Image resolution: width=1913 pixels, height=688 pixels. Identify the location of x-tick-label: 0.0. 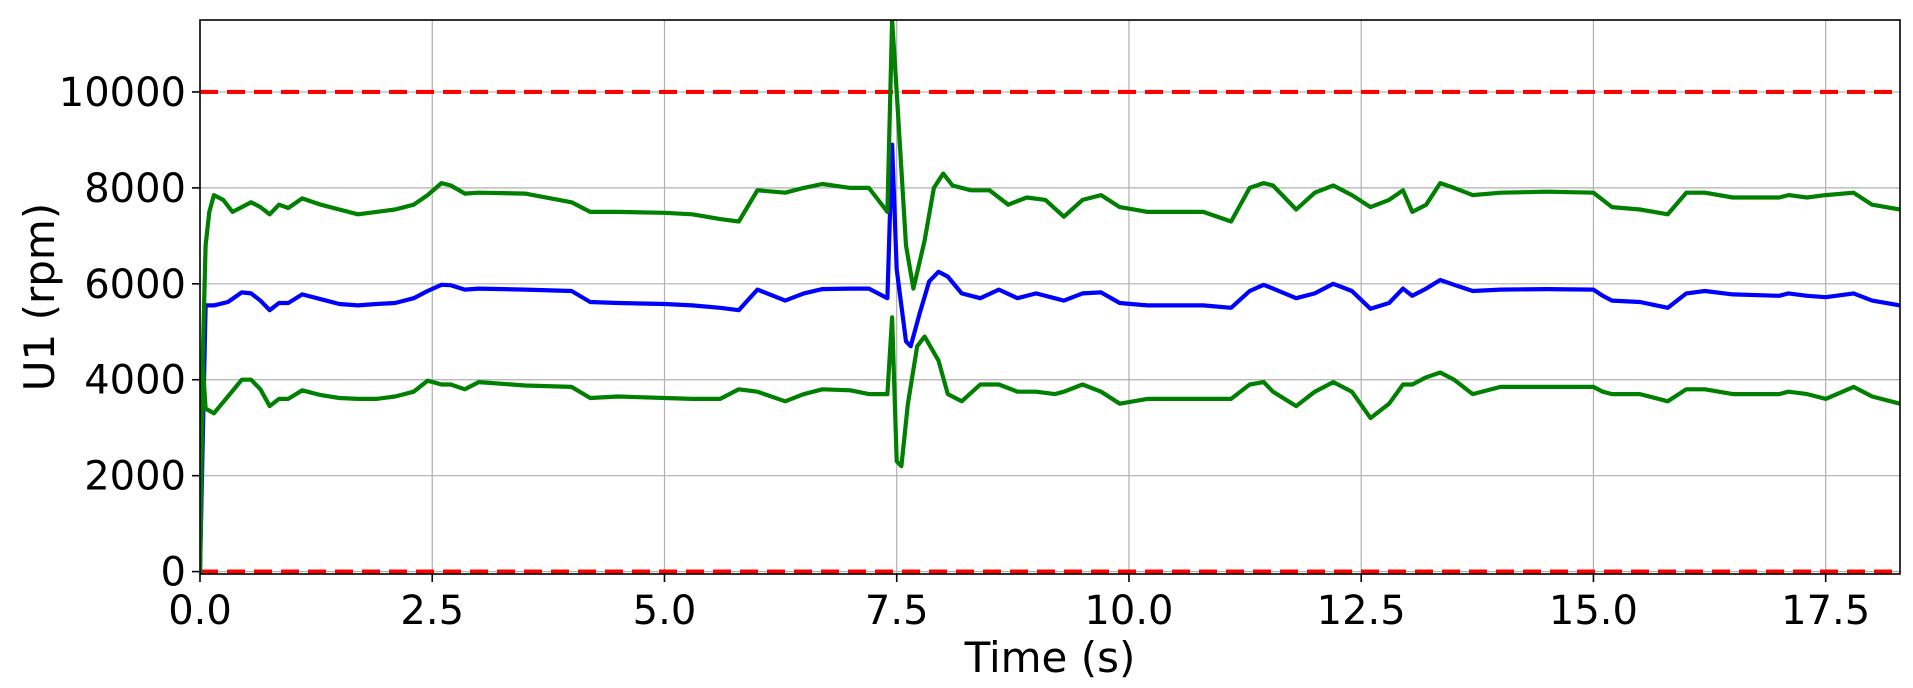
(200, 611).